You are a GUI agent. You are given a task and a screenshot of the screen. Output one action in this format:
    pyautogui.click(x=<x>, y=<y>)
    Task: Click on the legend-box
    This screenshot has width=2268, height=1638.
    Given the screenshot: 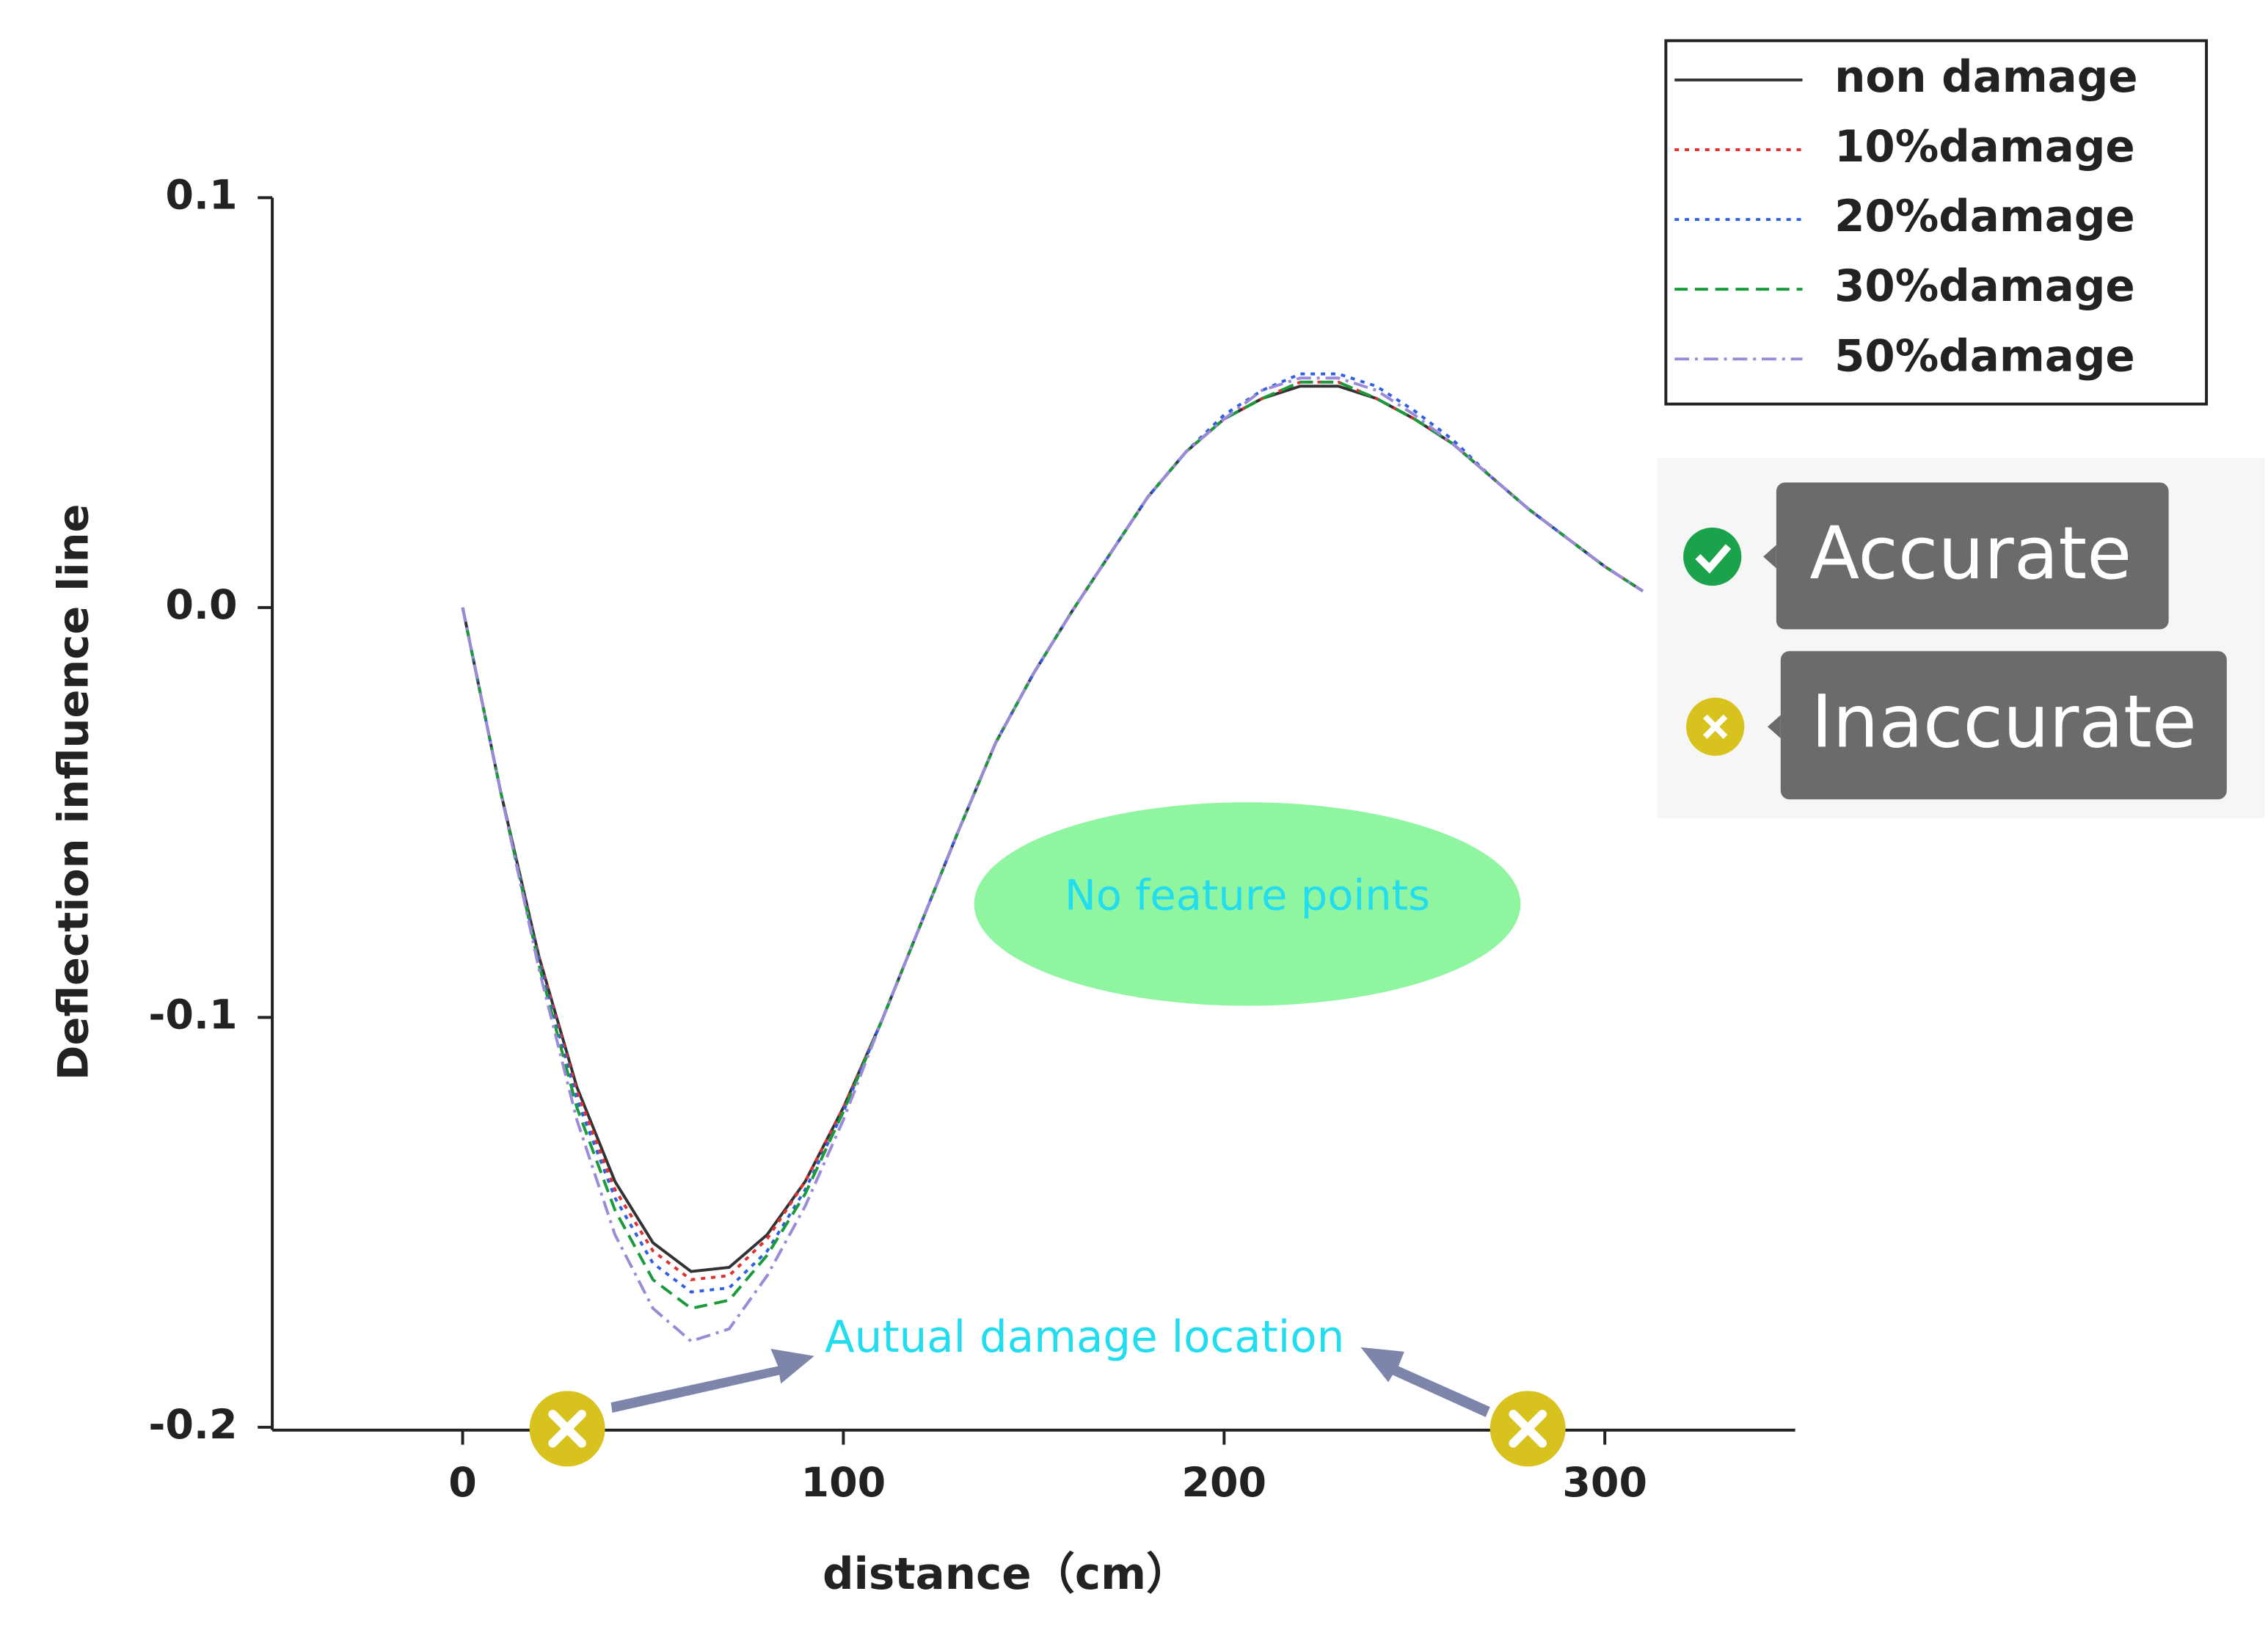 What is the action you would take?
    pyautogui.click(x=1937, y=222)
    